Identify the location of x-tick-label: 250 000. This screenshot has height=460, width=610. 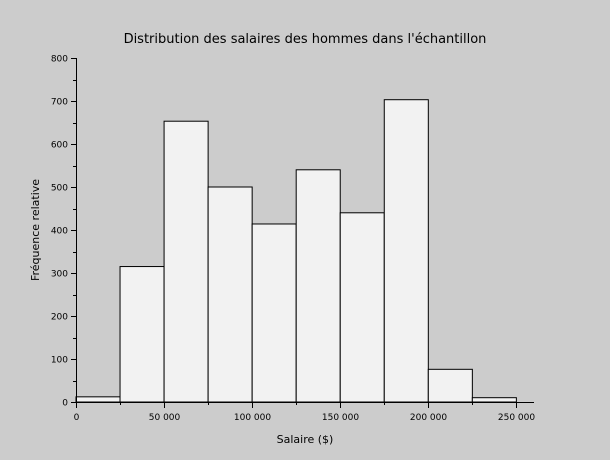
(516, 418).